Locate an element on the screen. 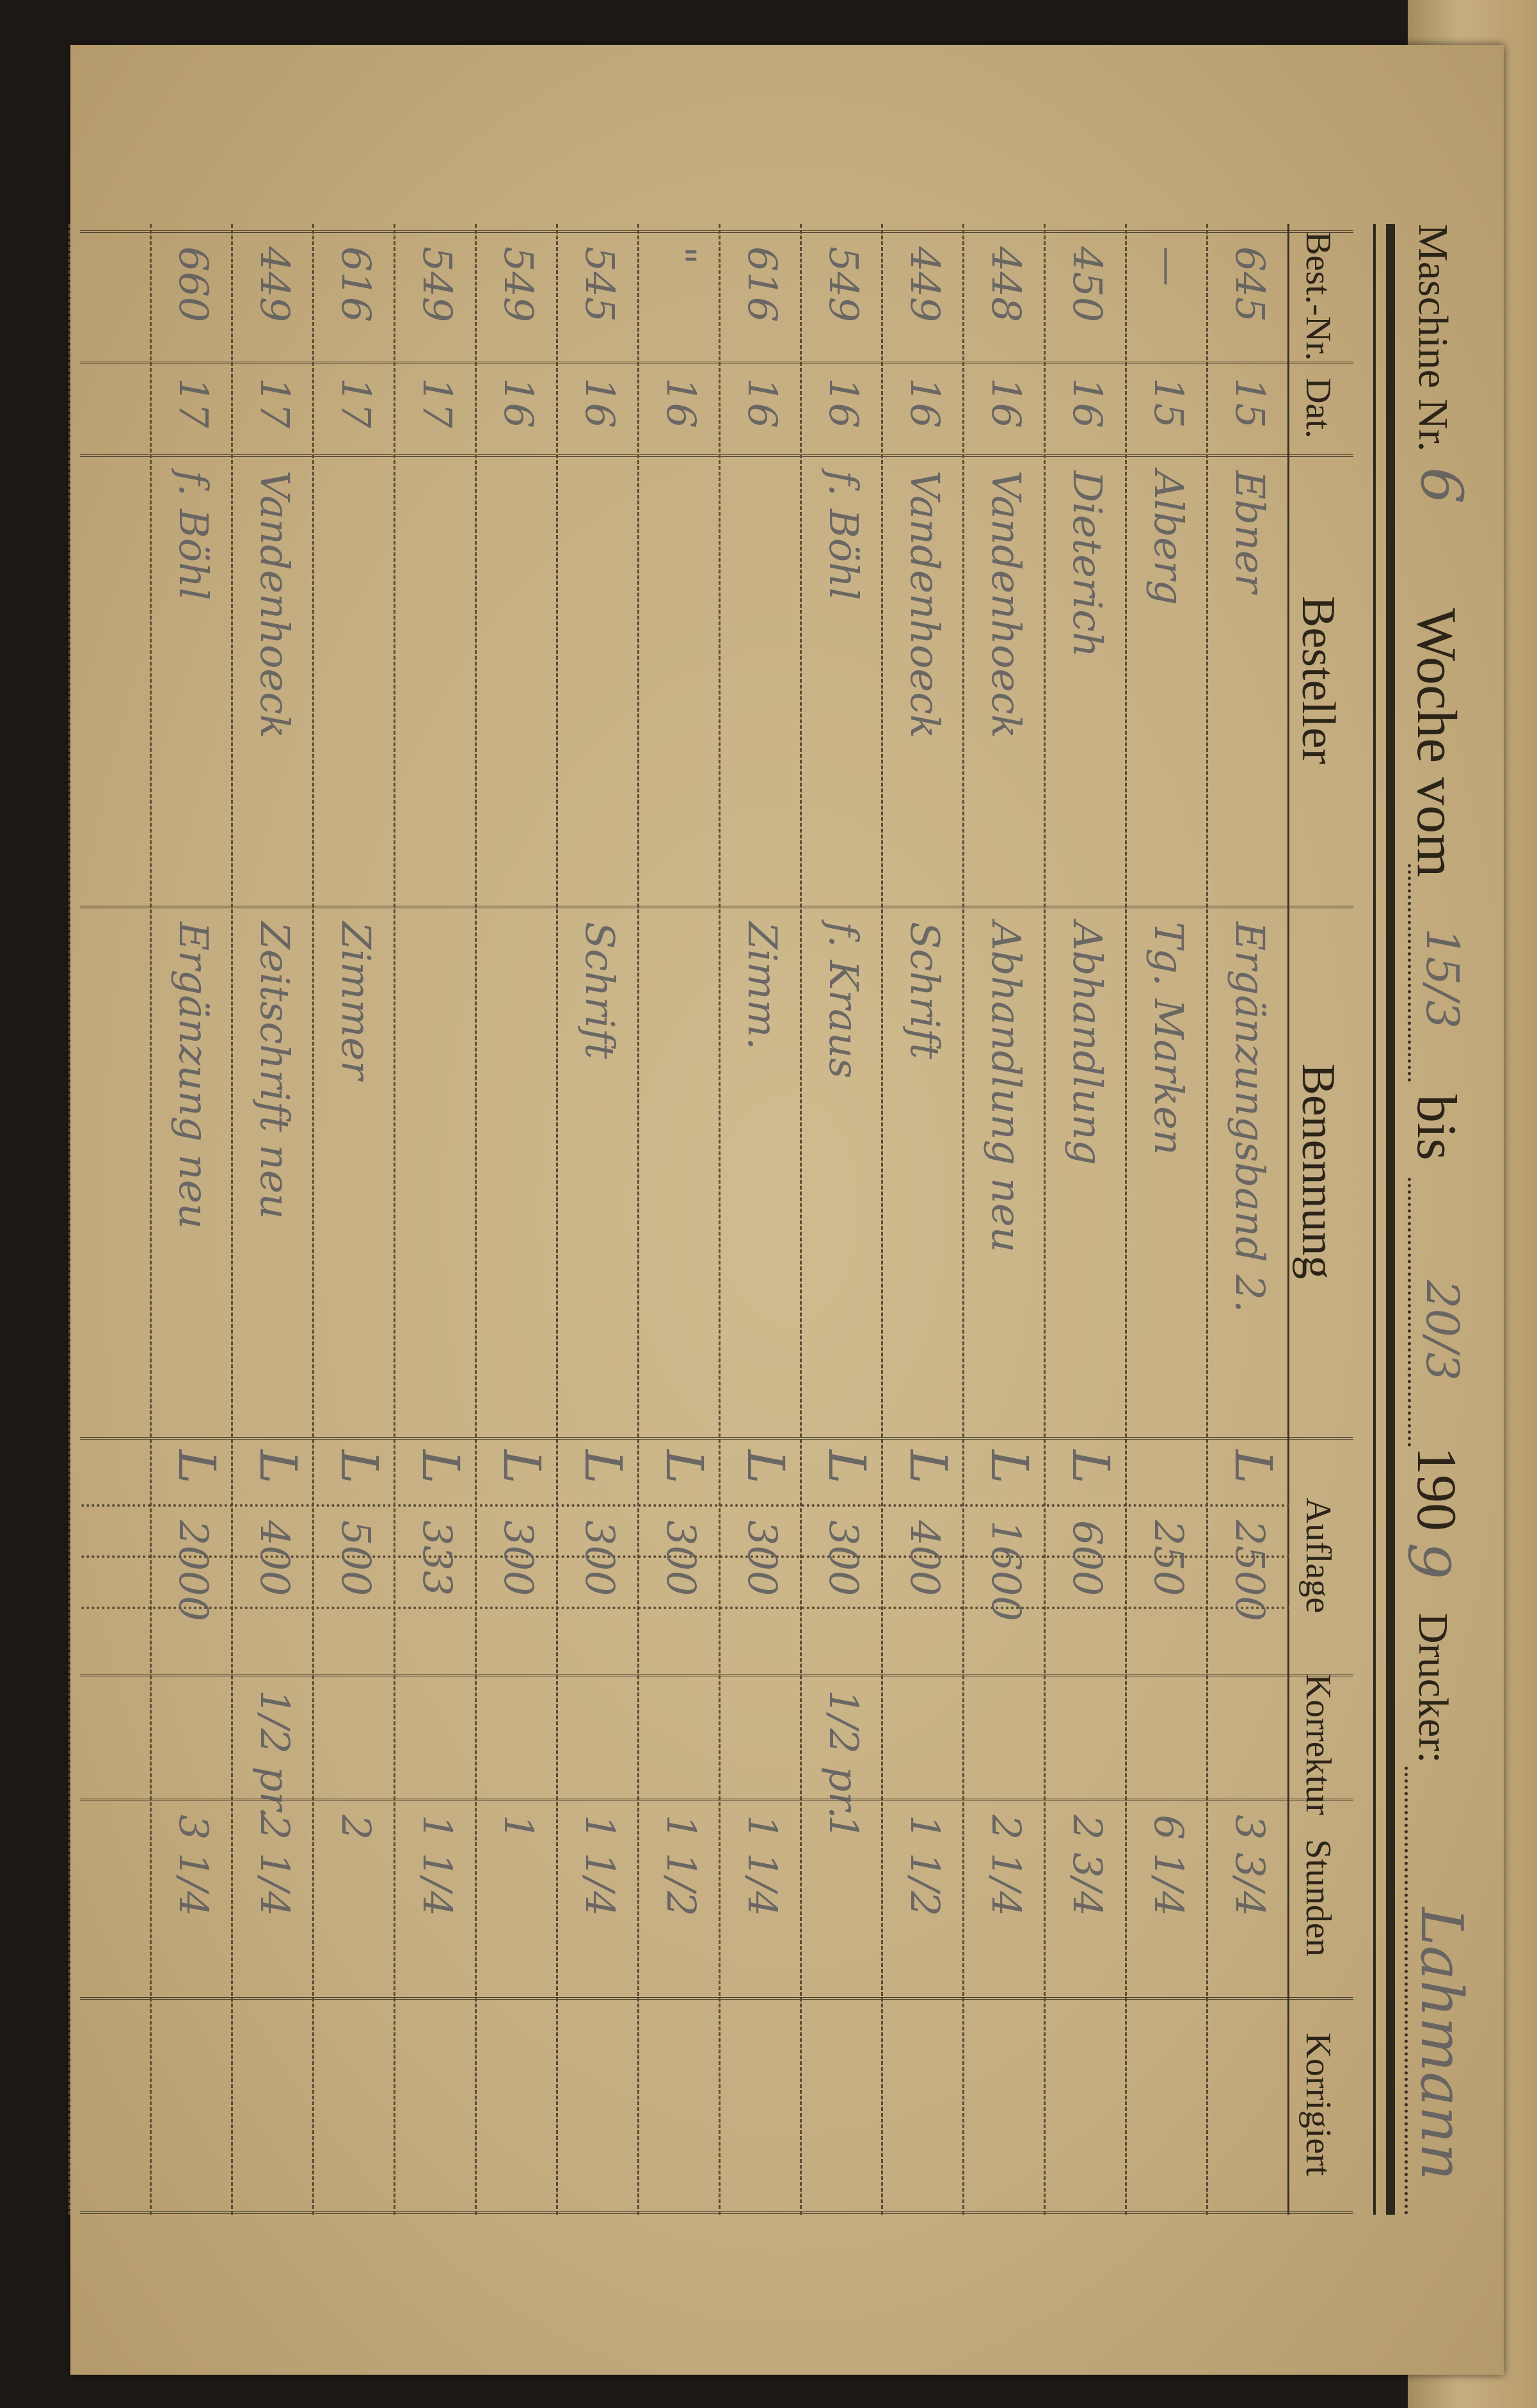 The height and width of the screenshot is (2408, 1537). cell-benennung: Zeitschrift neu is located at coordinates (274, 1070).